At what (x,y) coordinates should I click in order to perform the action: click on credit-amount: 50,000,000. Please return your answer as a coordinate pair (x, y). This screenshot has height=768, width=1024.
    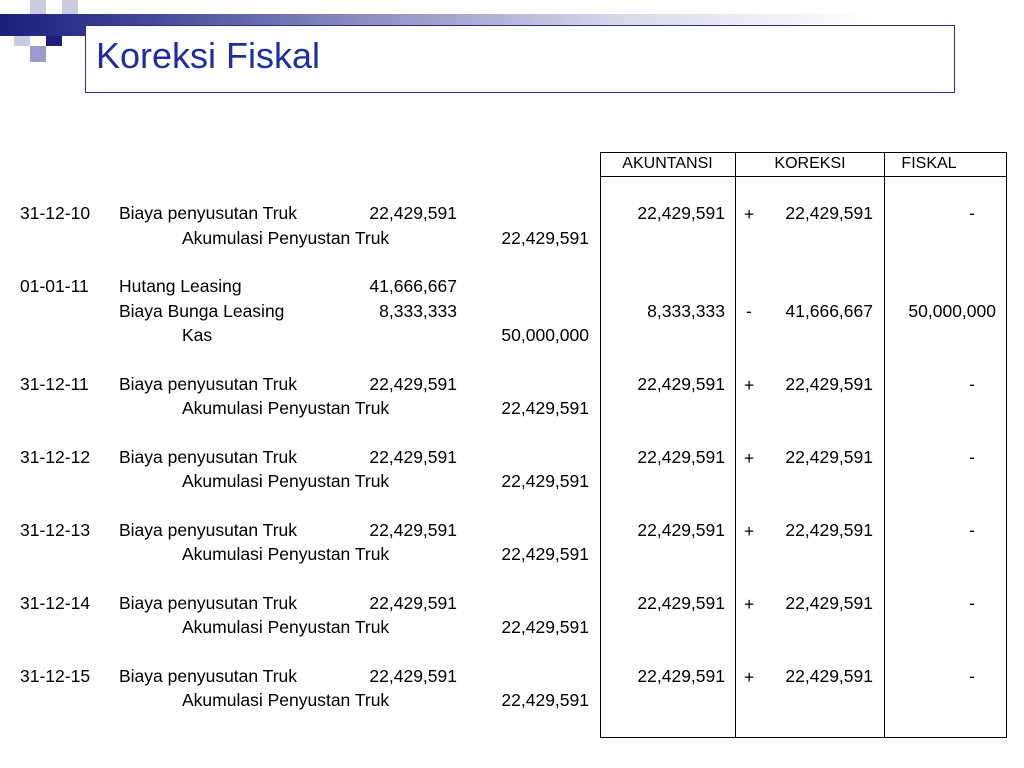
    Looking at the image, I should click on (545, 335).